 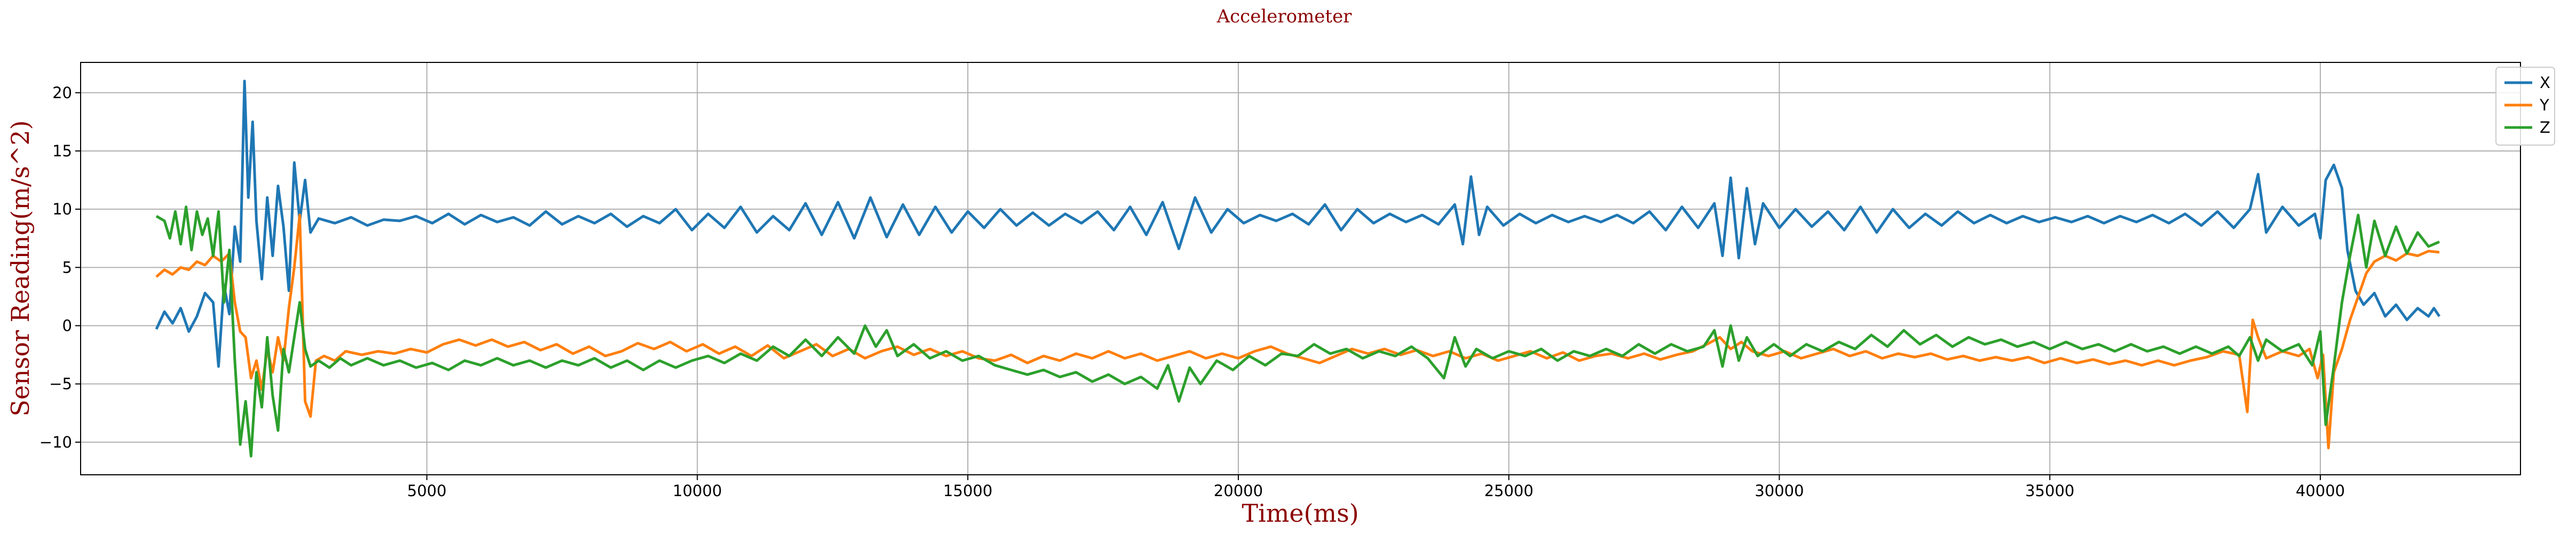 I want to click on y-tick-label: 15, so click(x=62, y=151).